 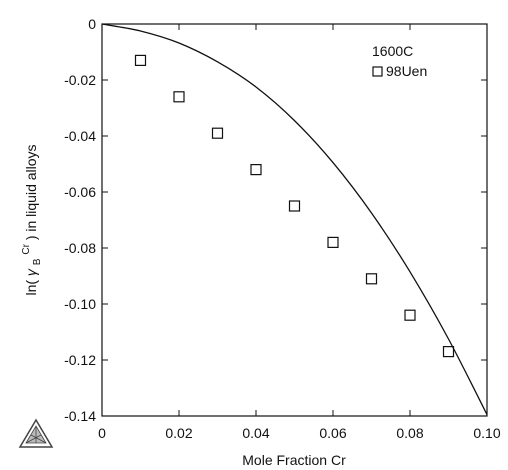 What do you see at coordinates (80, 136) in the screenshot?
I see `y-tick-label: -0.04` at bounding box center [80, 136].